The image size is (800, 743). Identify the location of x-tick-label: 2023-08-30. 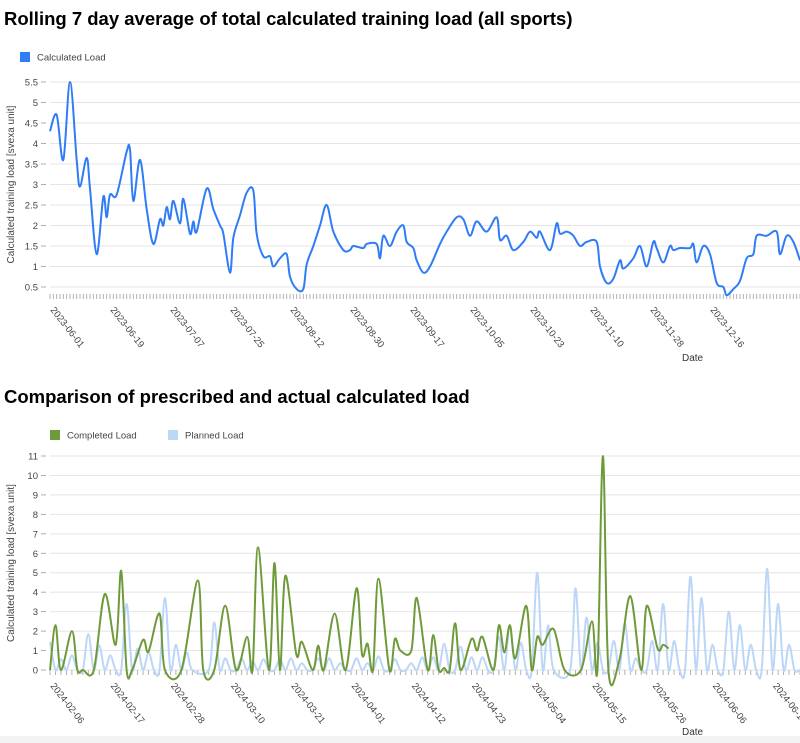
(367, 327).